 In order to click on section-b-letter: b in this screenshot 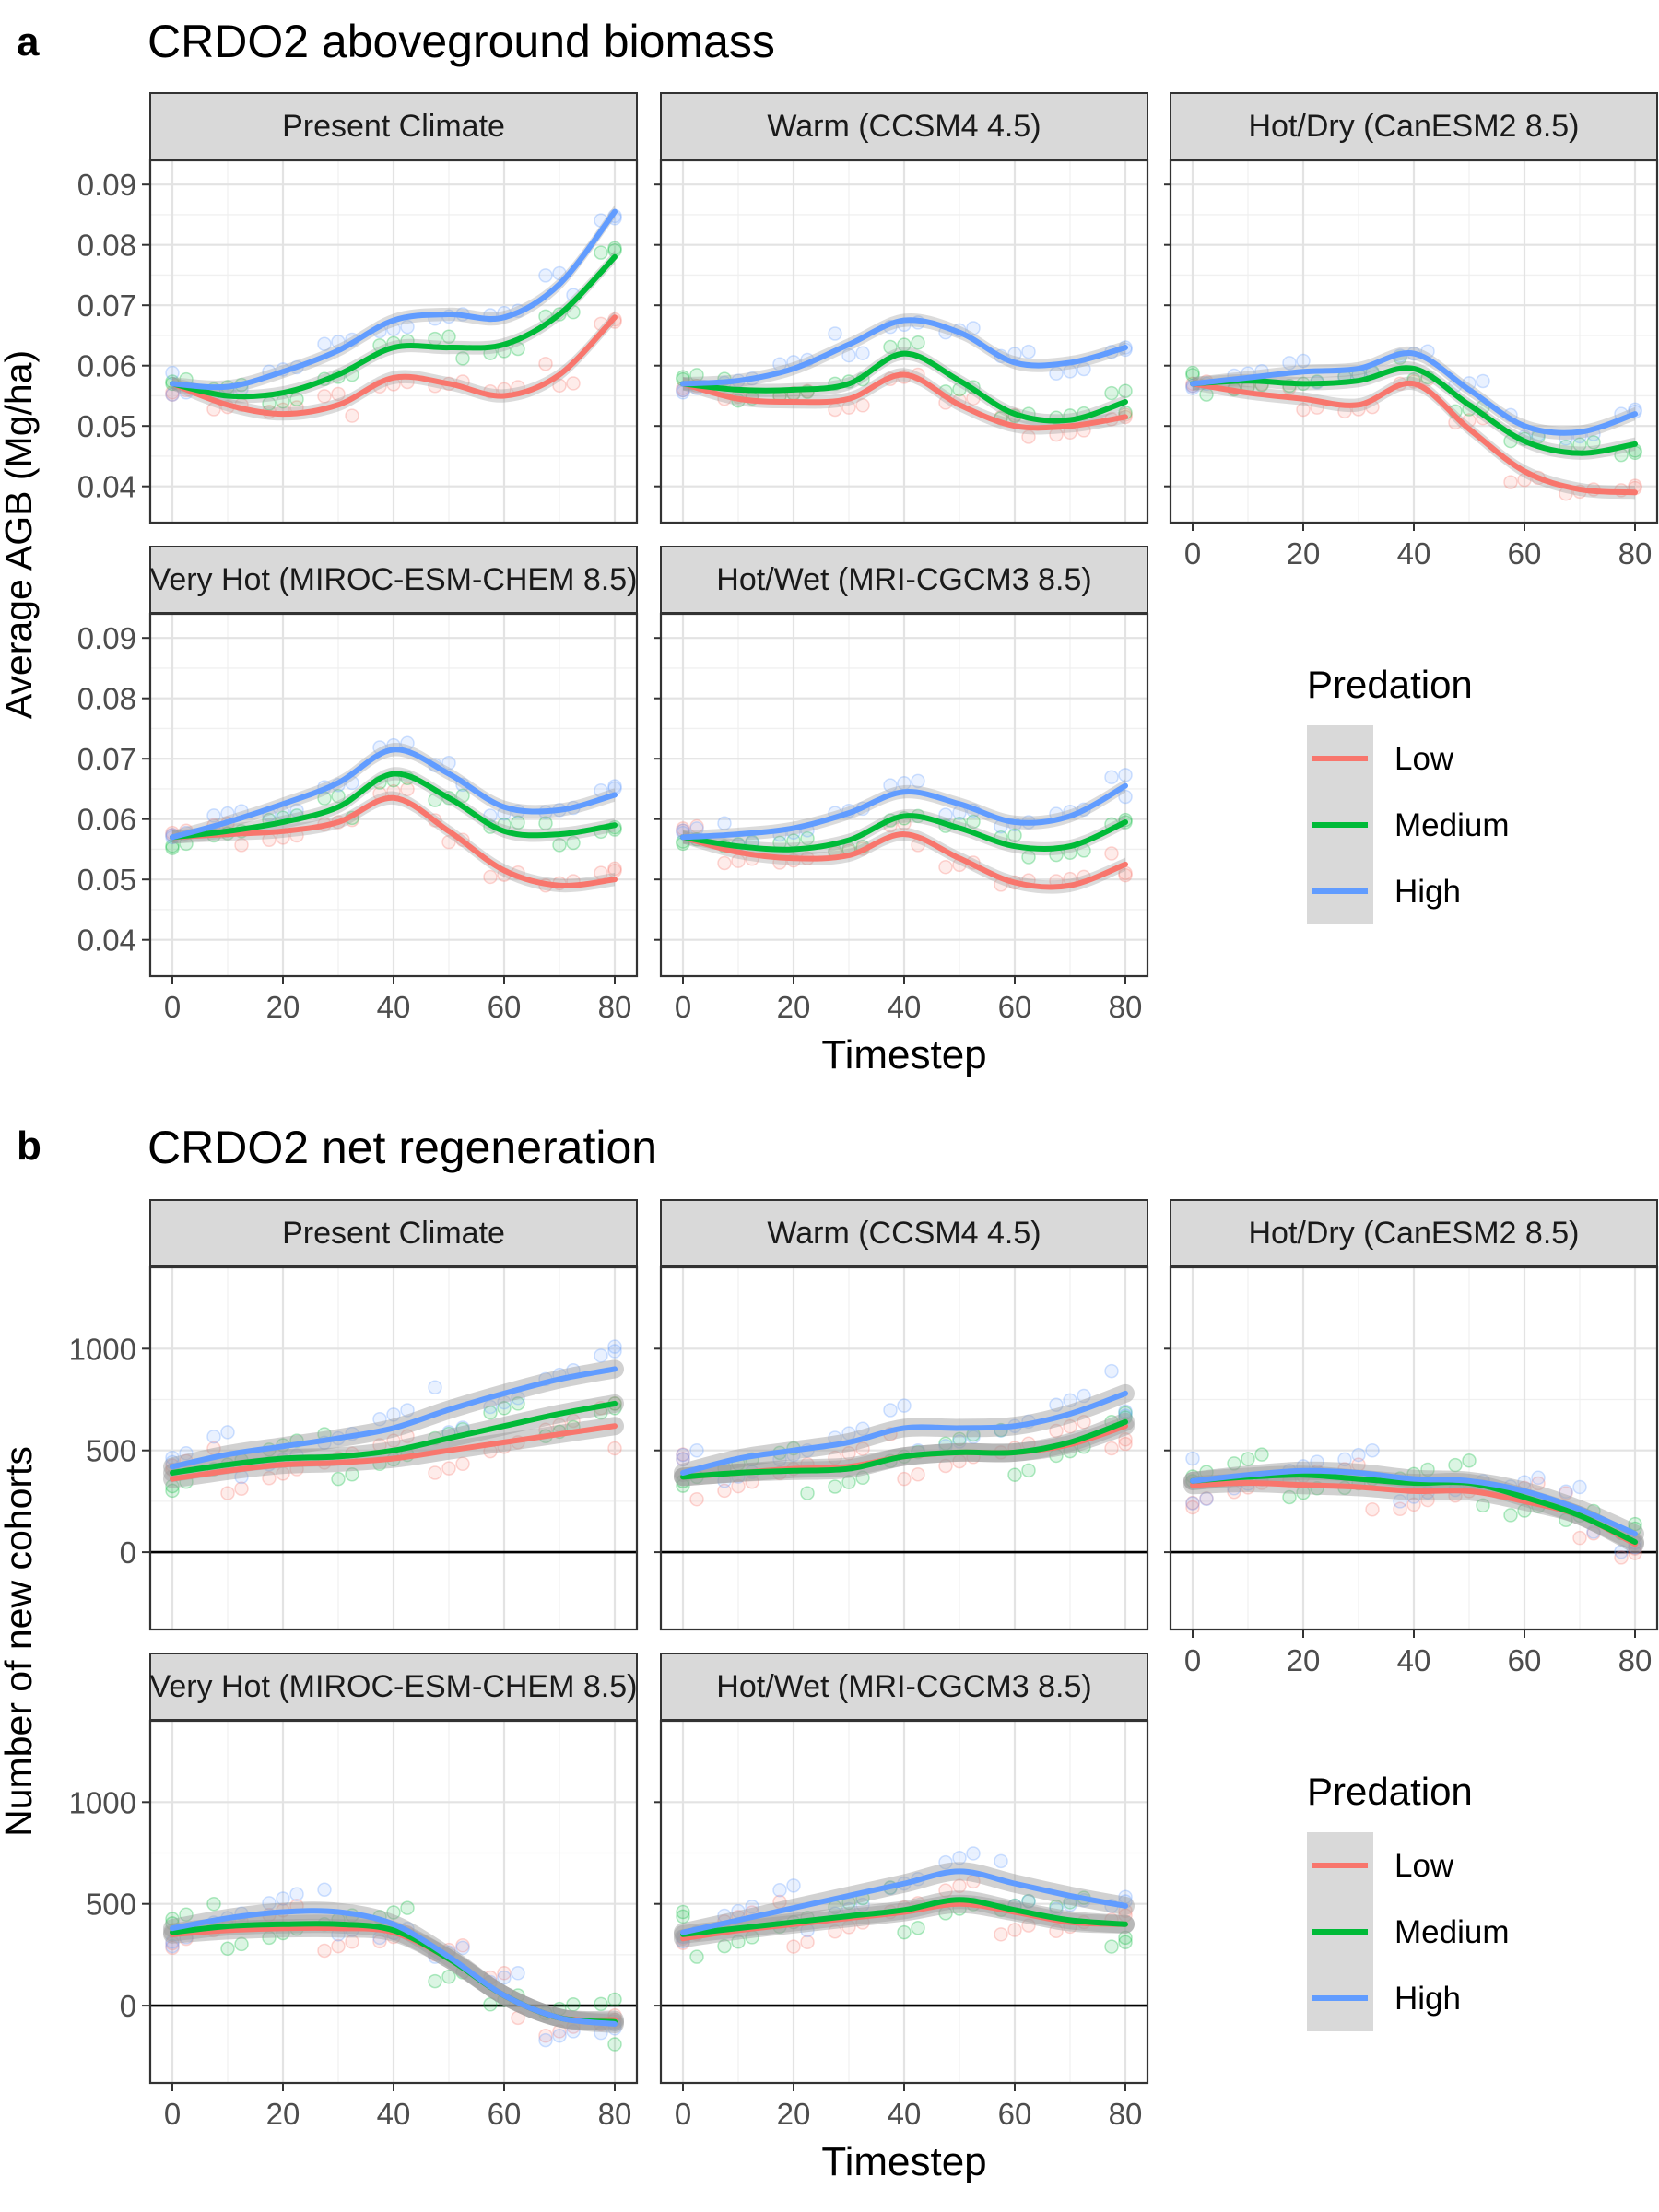, I will do `click(29, 1146)`.